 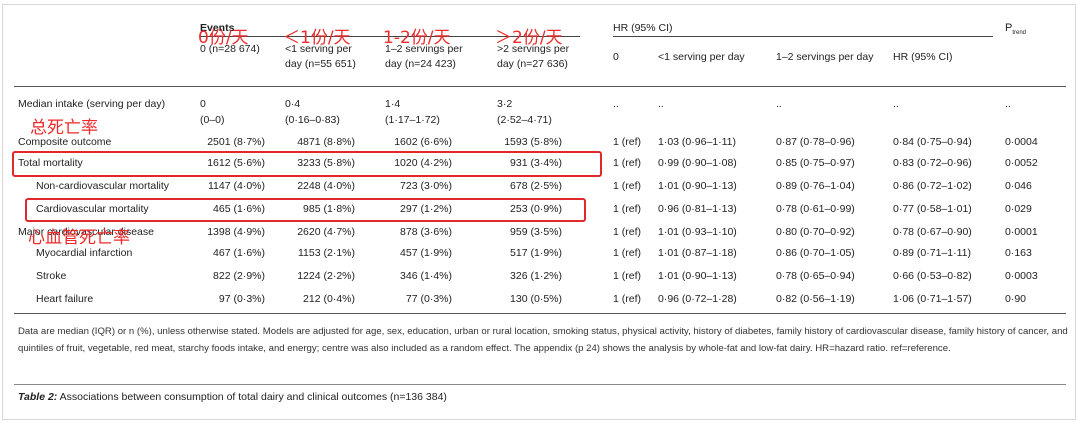 I want to click on cell: 1398 (4·9%), so click(x=236, y=232).